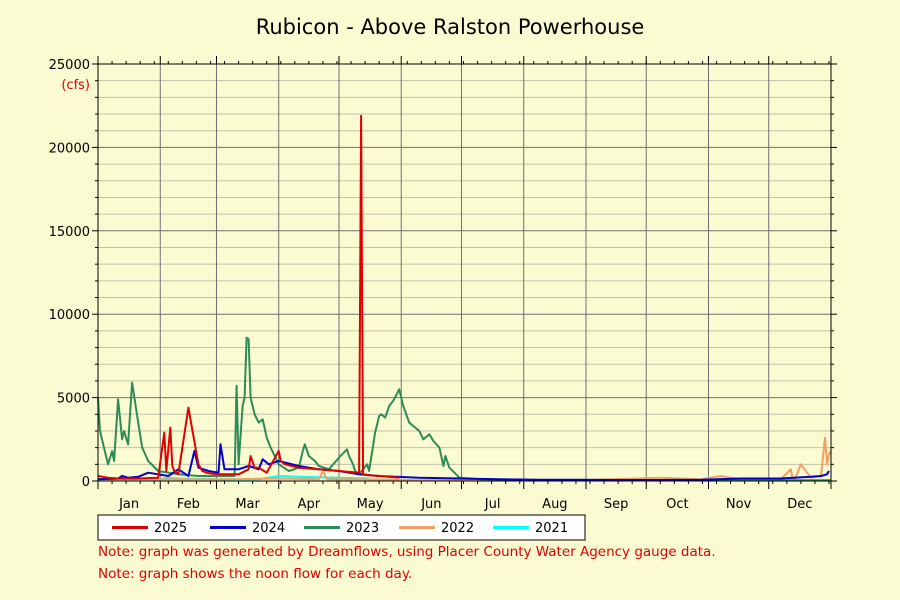 The height and width of the screenshot is (600, 900). I want to click on legend-label-2022: 2022, so click(457, 528).